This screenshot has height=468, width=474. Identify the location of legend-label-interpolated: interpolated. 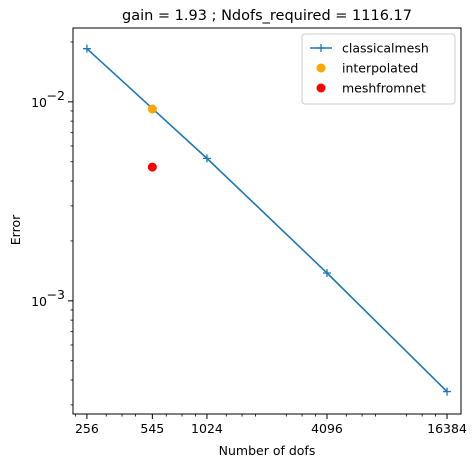
(380, 68).